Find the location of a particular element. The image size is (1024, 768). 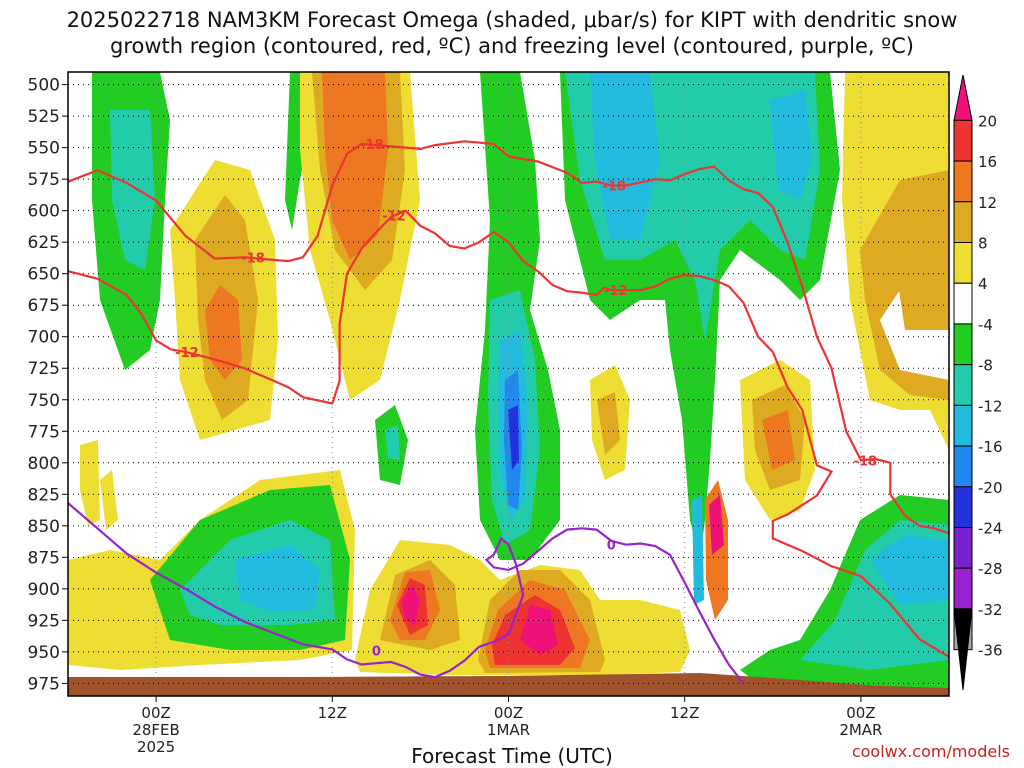

y-tick-label: 825 is located at coordinates (44, 495).